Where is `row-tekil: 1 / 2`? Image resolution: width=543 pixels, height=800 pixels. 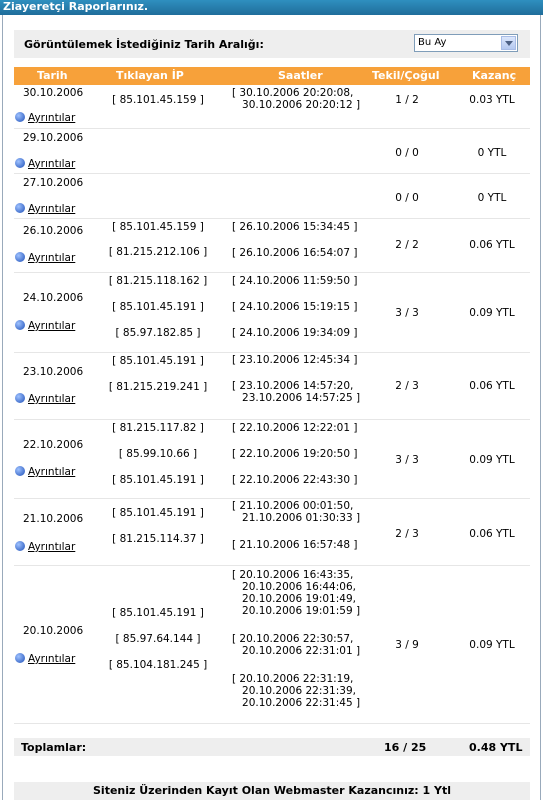
row-tekil: 1 / 2 is located at coordinates (407, 100).